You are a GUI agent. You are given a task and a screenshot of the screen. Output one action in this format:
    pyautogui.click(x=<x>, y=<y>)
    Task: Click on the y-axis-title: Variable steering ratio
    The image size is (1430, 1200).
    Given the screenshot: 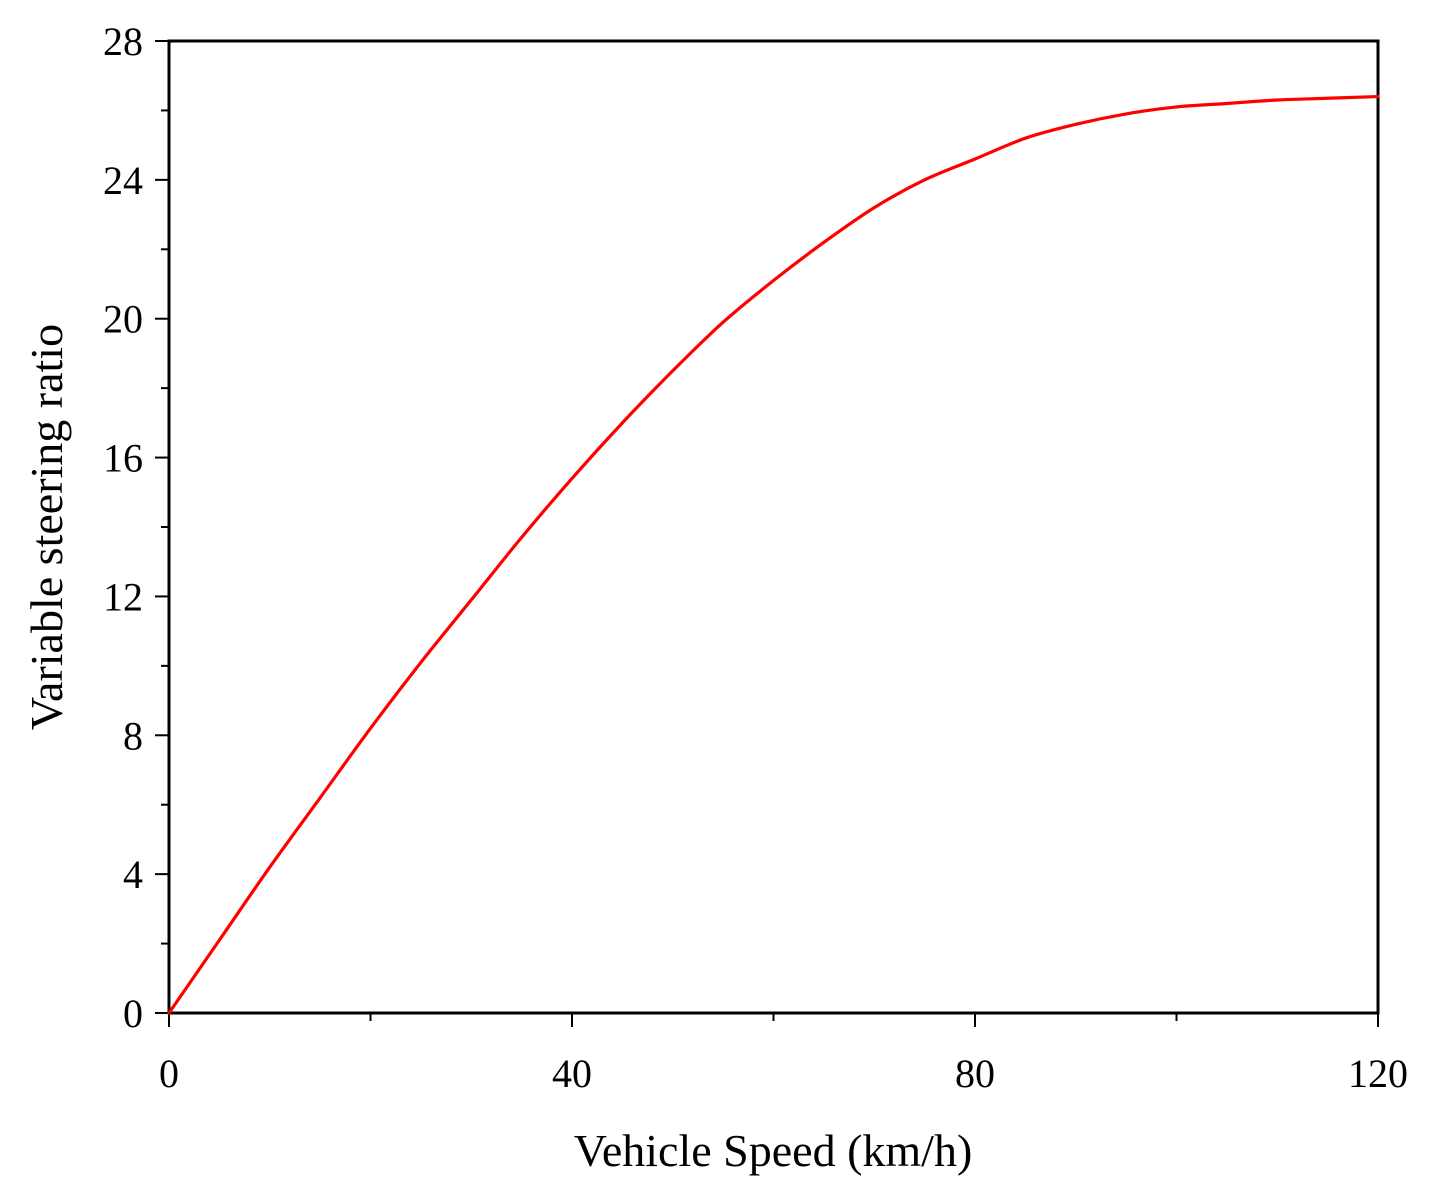 What is the action you would take?
    pyautogui.click(x=46, y=527)
    